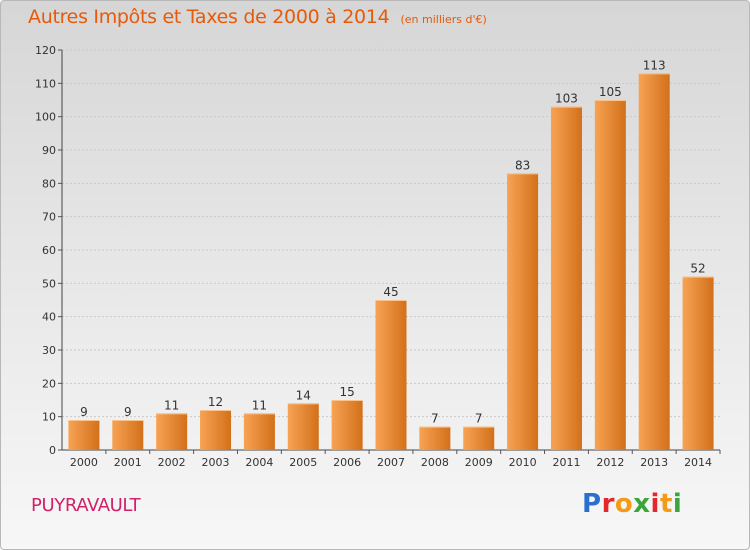  Describe the element at coordinates (49, 183) in the screenshot. I see `y-tick-label: 80` at that location.